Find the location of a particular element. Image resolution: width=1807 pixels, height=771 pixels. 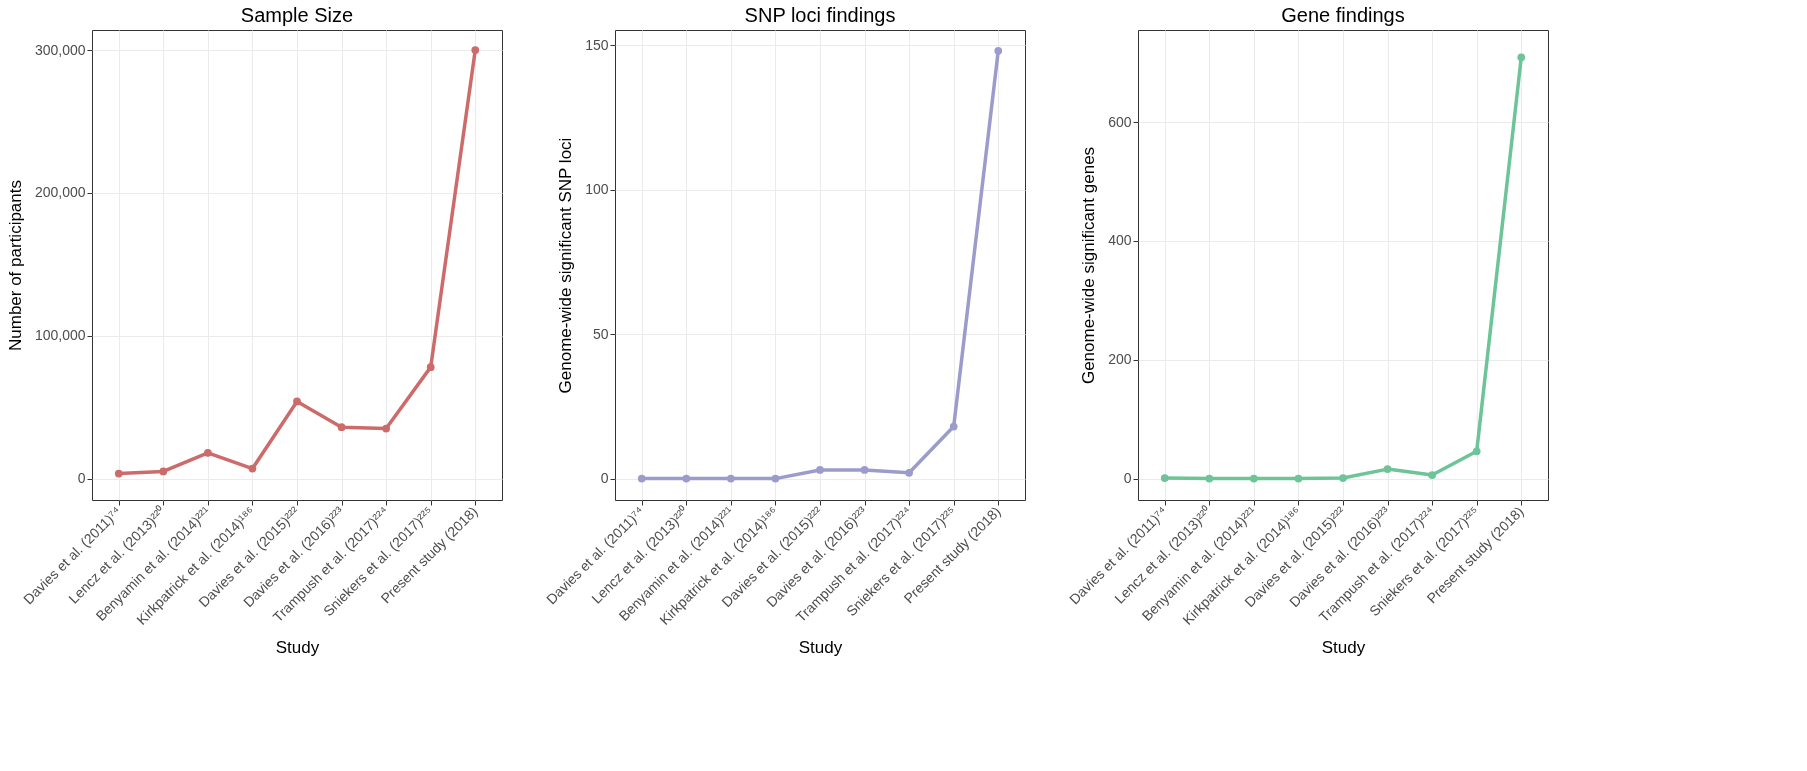

y-tick-label: 200,000 is located at coordinates (60, 192).